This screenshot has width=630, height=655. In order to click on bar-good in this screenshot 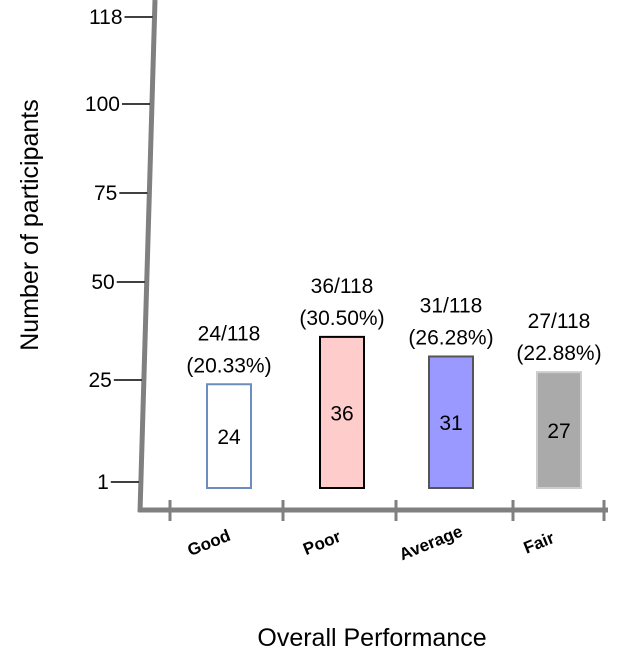, I will do `click(229, 436)`.